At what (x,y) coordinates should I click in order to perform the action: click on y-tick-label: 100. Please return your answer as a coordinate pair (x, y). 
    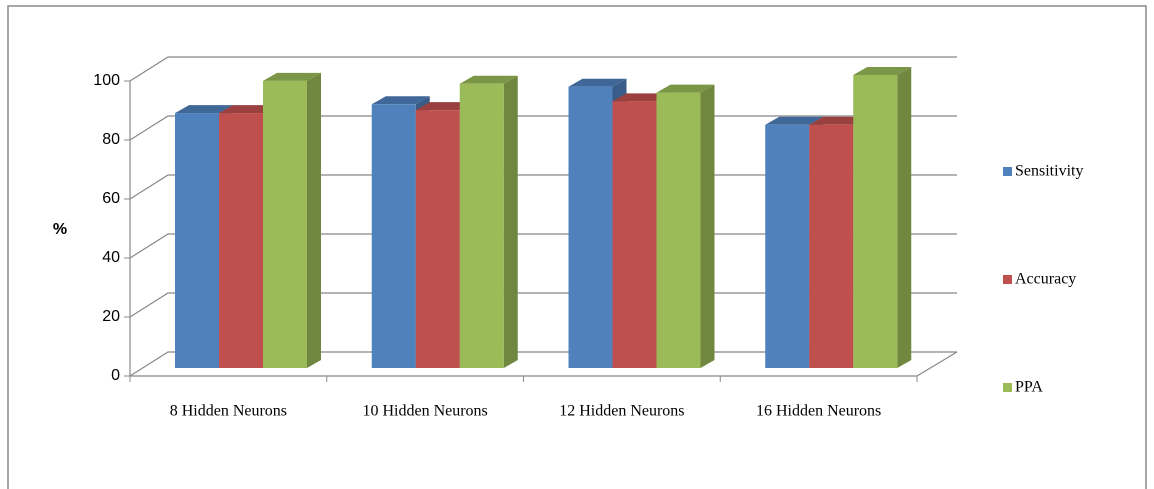
    Looking at the image, I should click on (106, 80).